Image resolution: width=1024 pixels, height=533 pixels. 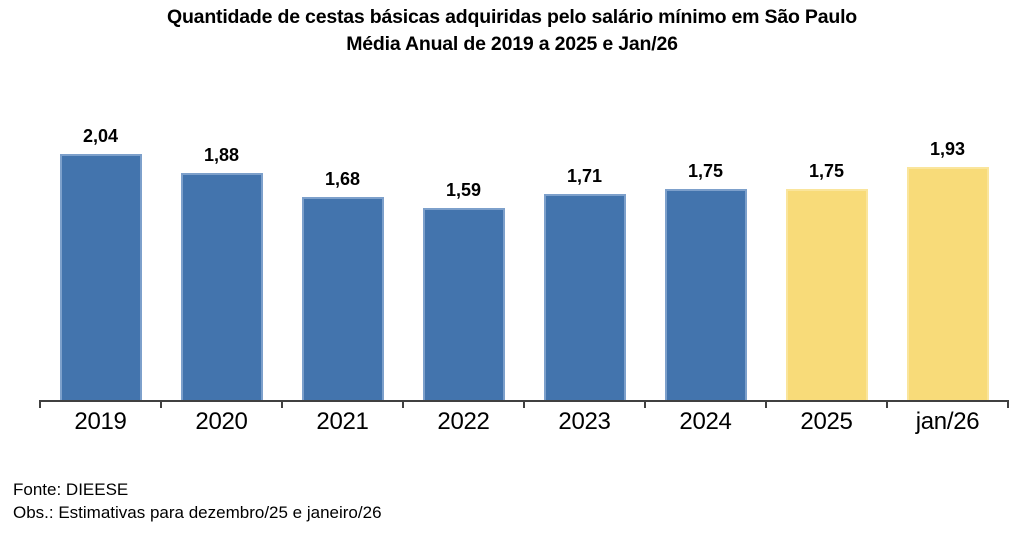 What do you see at coordinates (71, 489) in the screenshot?
I see `source-note: Fonte: DIEESE` at bounding box center [71, 489].